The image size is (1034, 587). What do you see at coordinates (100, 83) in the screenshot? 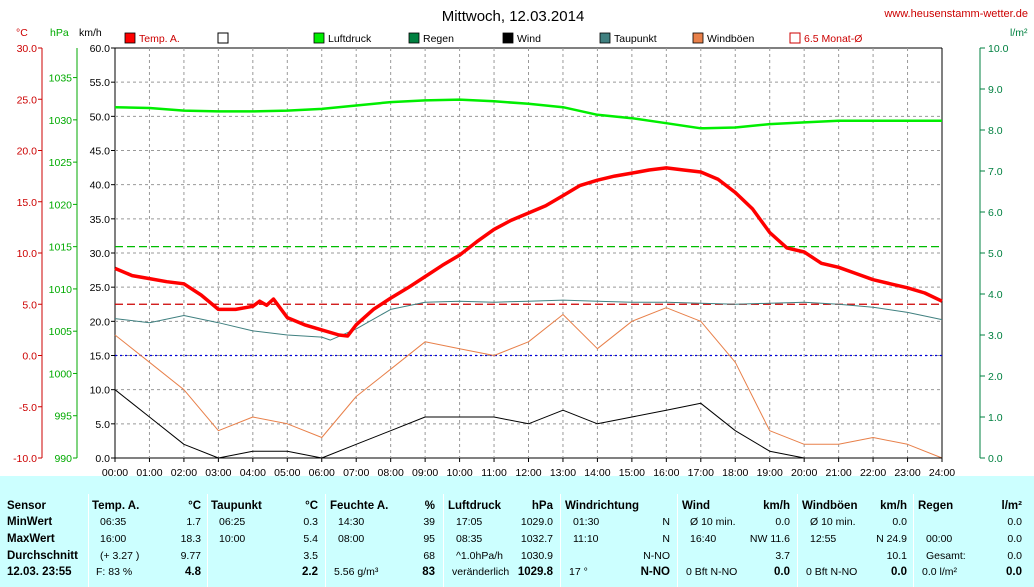
I see `wind-tick-label: 55.0` at bounding box center [100, 83].